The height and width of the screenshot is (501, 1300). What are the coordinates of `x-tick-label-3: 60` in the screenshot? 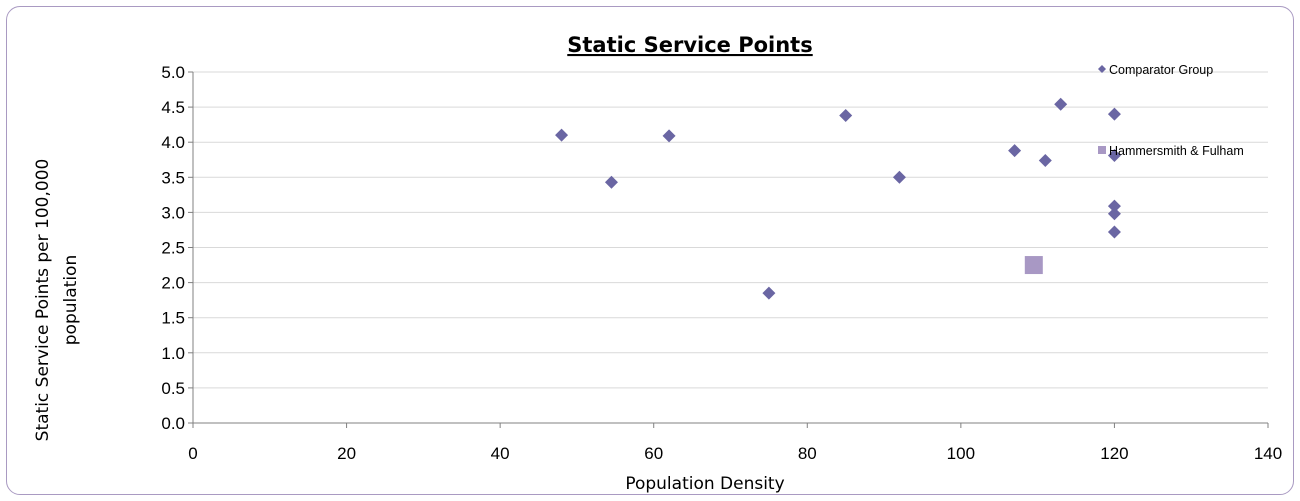 It's located at (653, 453).